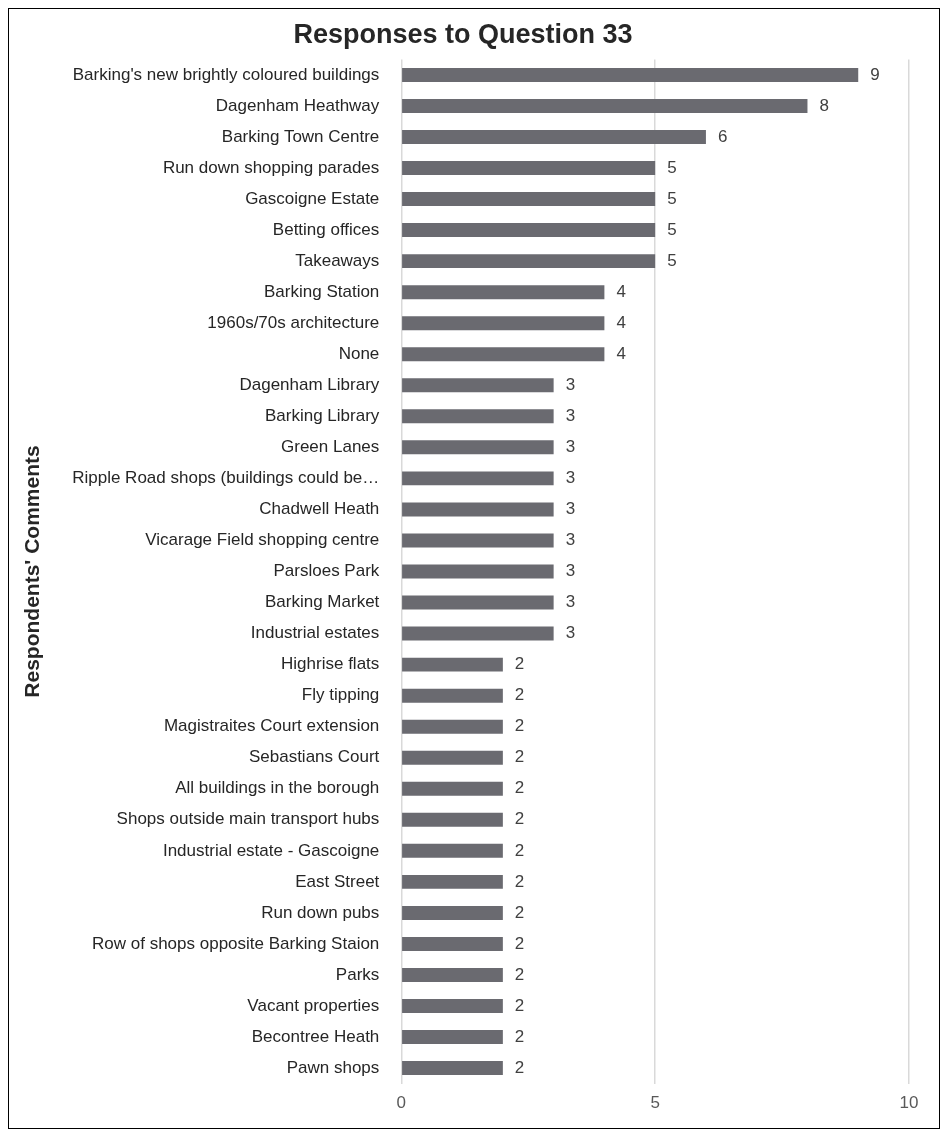 This screenshot has width=950, height=1139. What do you see at coordinates (262, 540) in the screenshot?
I see `y-tick-label: Vicarage Field shopping centre` at bounding box center [262, 540].